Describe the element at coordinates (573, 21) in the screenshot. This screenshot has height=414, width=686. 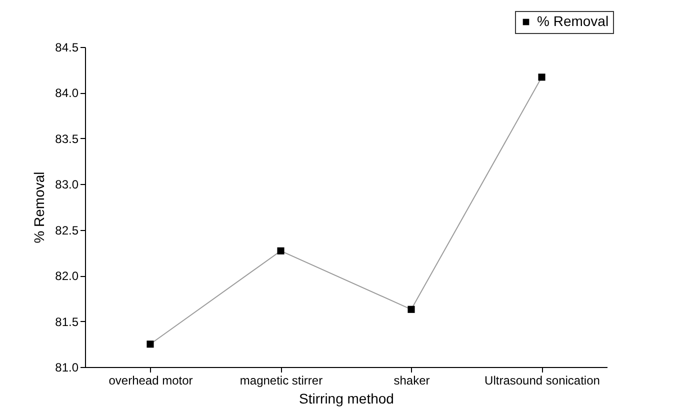
I see `legend-label: % Removal` at that location.